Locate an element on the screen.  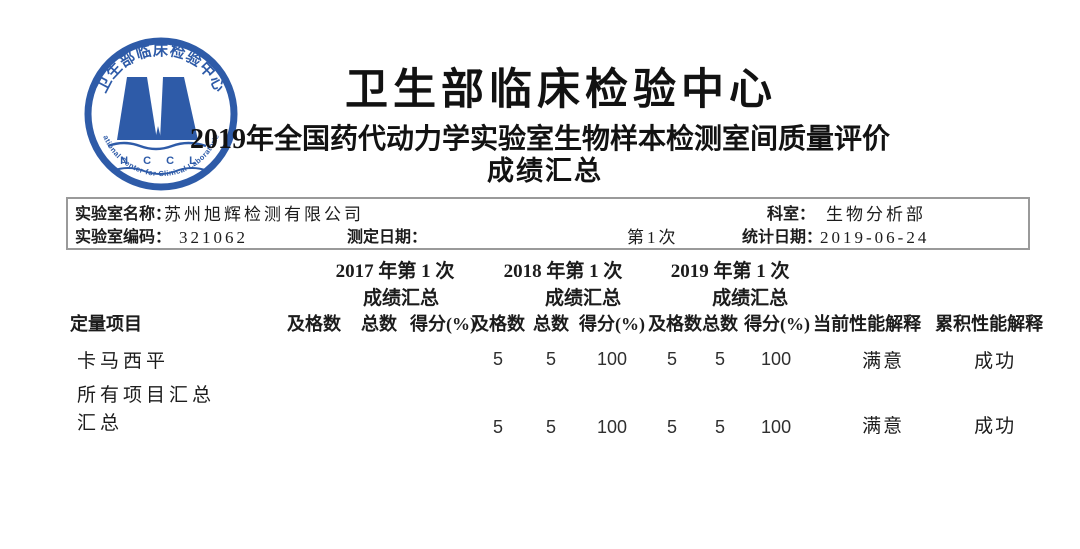
stat-date-label: 统计日期： is located at coordinates (782, 237).